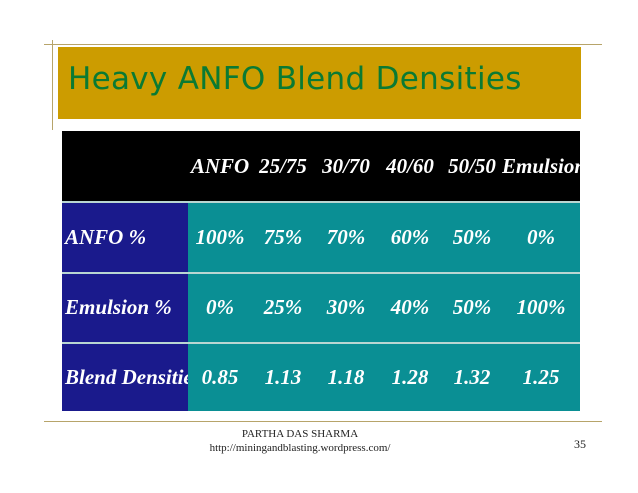  I want to click on table-cell: 0.85, so click(220, 376).